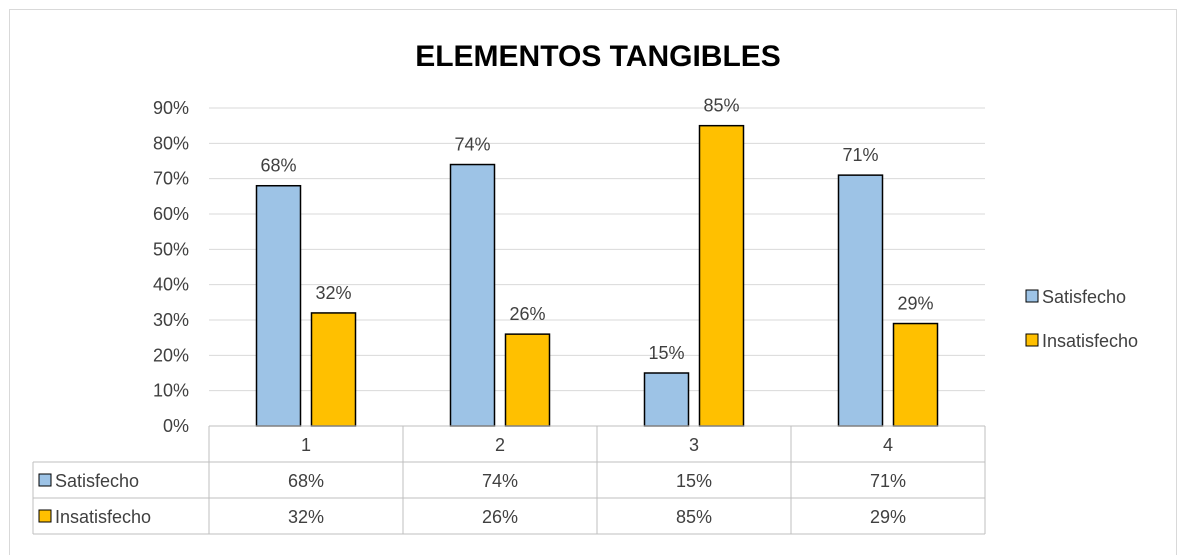 Image resolution: width=1187 pixels, height=555 pixels. Describe the element at coordinates (306, 481) in the screenshot. I see `table-cell: 68%` at that location.